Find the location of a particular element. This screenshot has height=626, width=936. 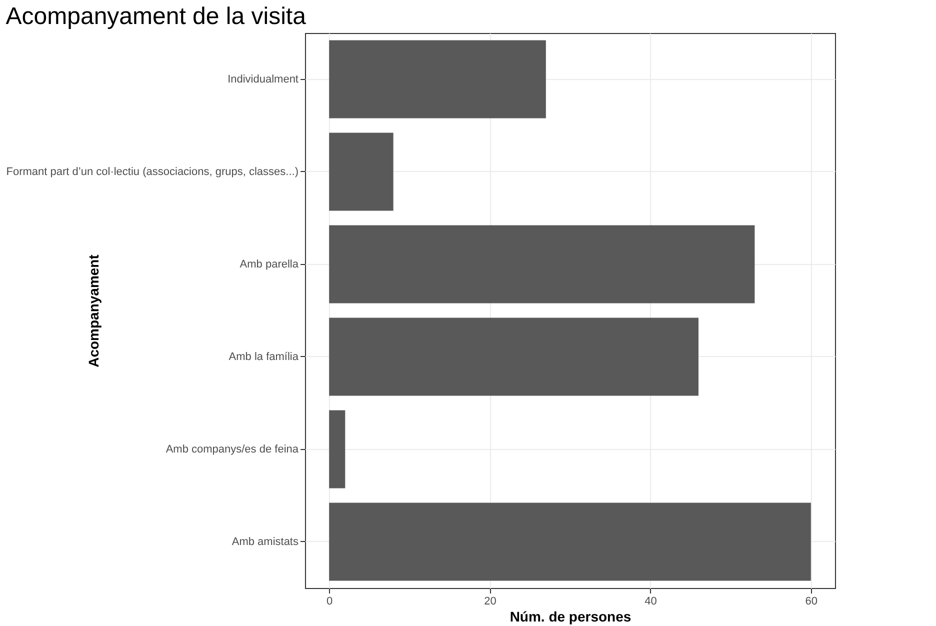

y-tick-label: Amb amistats is located at coordinates (265, 542).